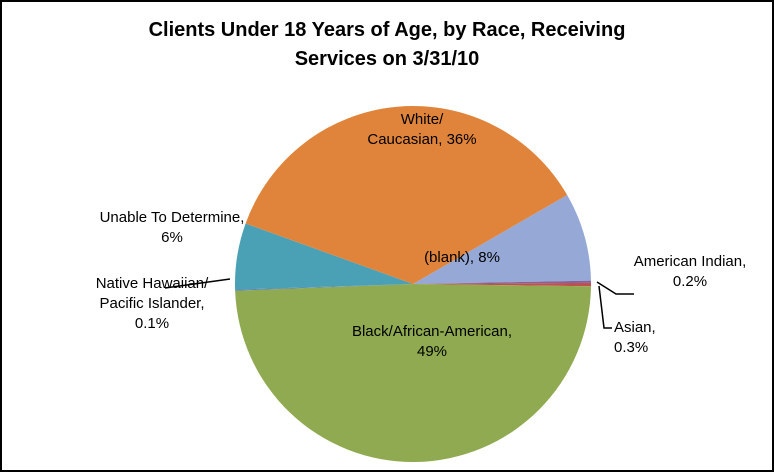 The width and height of the screenshot is (774, 472). What do you see at coordinates (172, 227) in the screenshot?
I see `data-label: Unable To Determine, 6%` at bounding box center [172, 227].